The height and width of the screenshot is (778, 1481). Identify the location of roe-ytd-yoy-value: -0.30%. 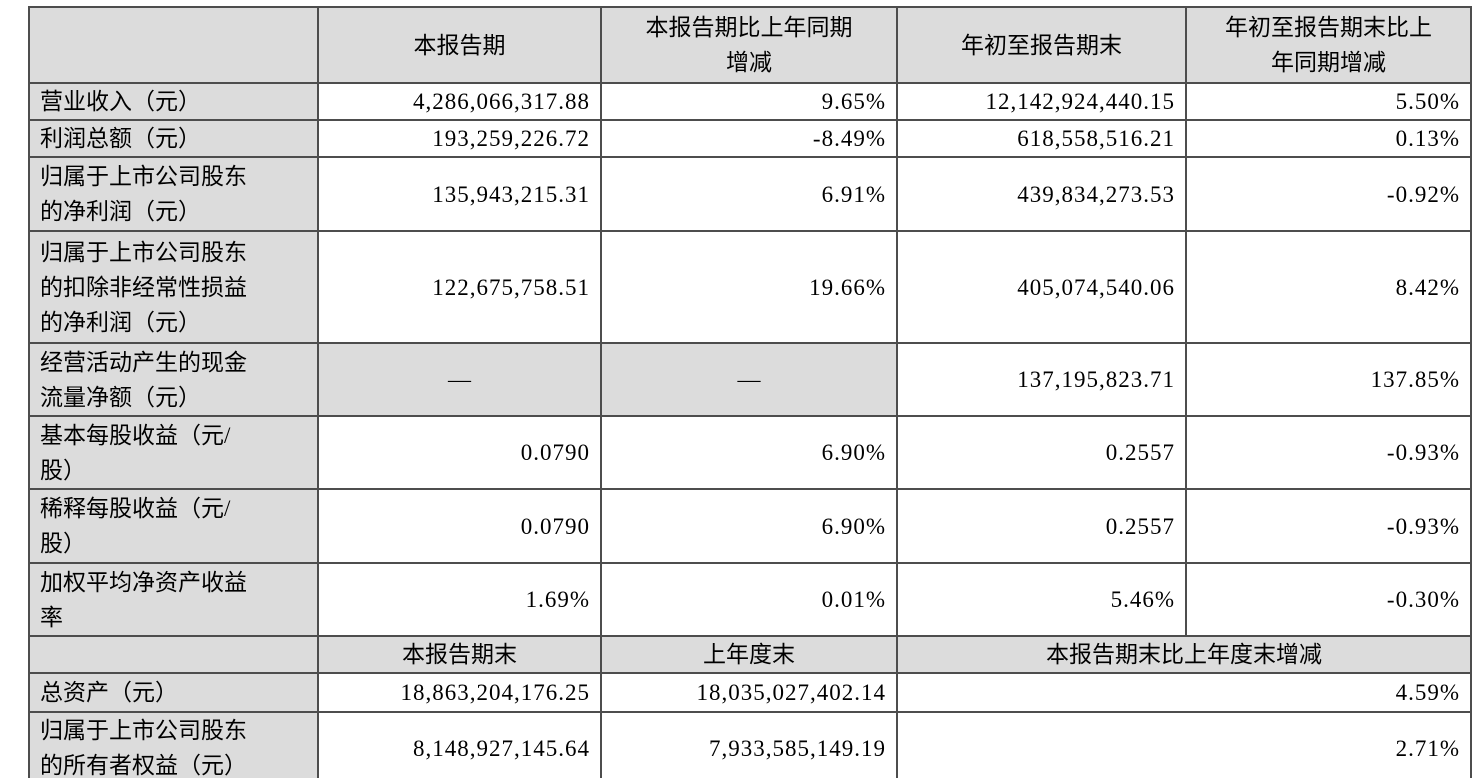
(1328, 599).